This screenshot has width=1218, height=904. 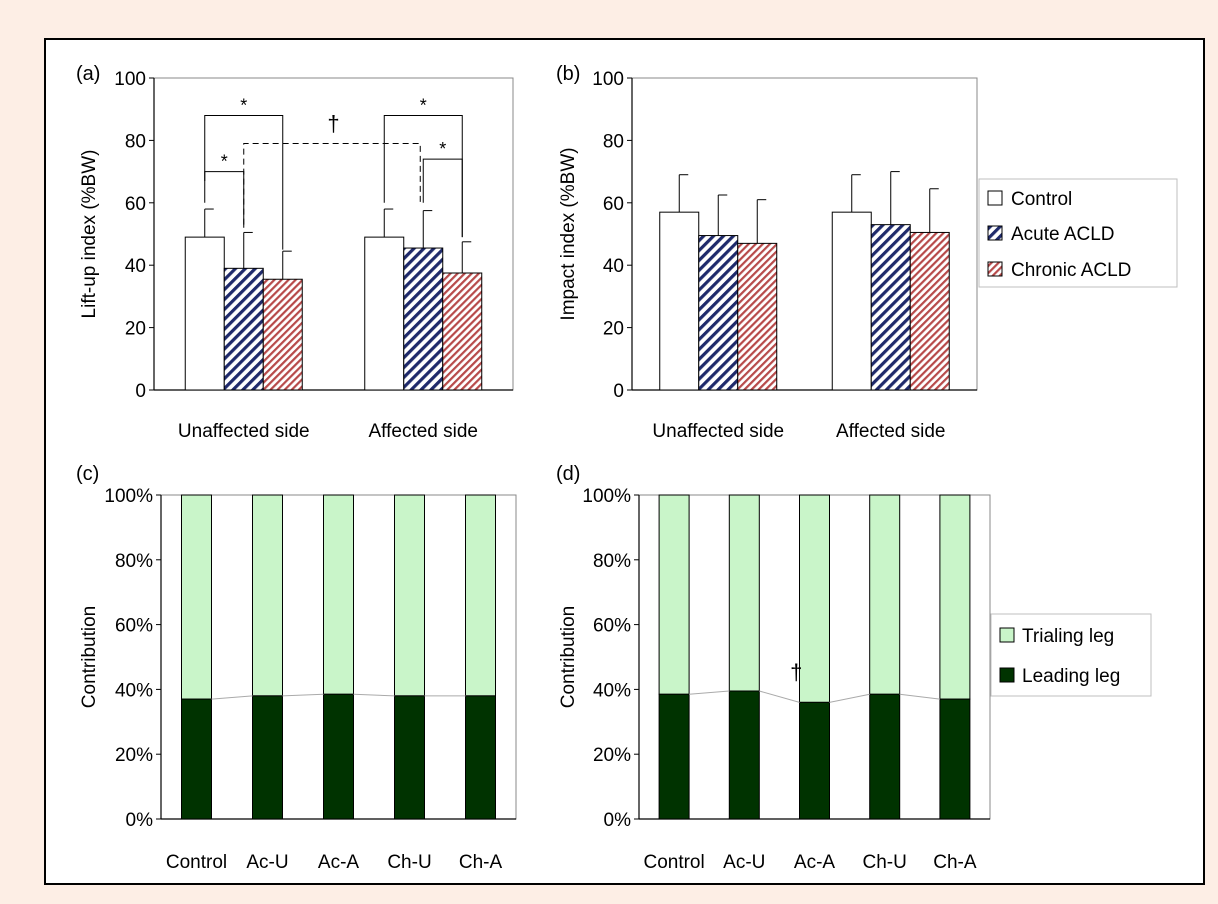 What do you see at coordinates (568, 74) in the screenshot?
I see `panel-label: (b)` at bounding box center [568, 74].